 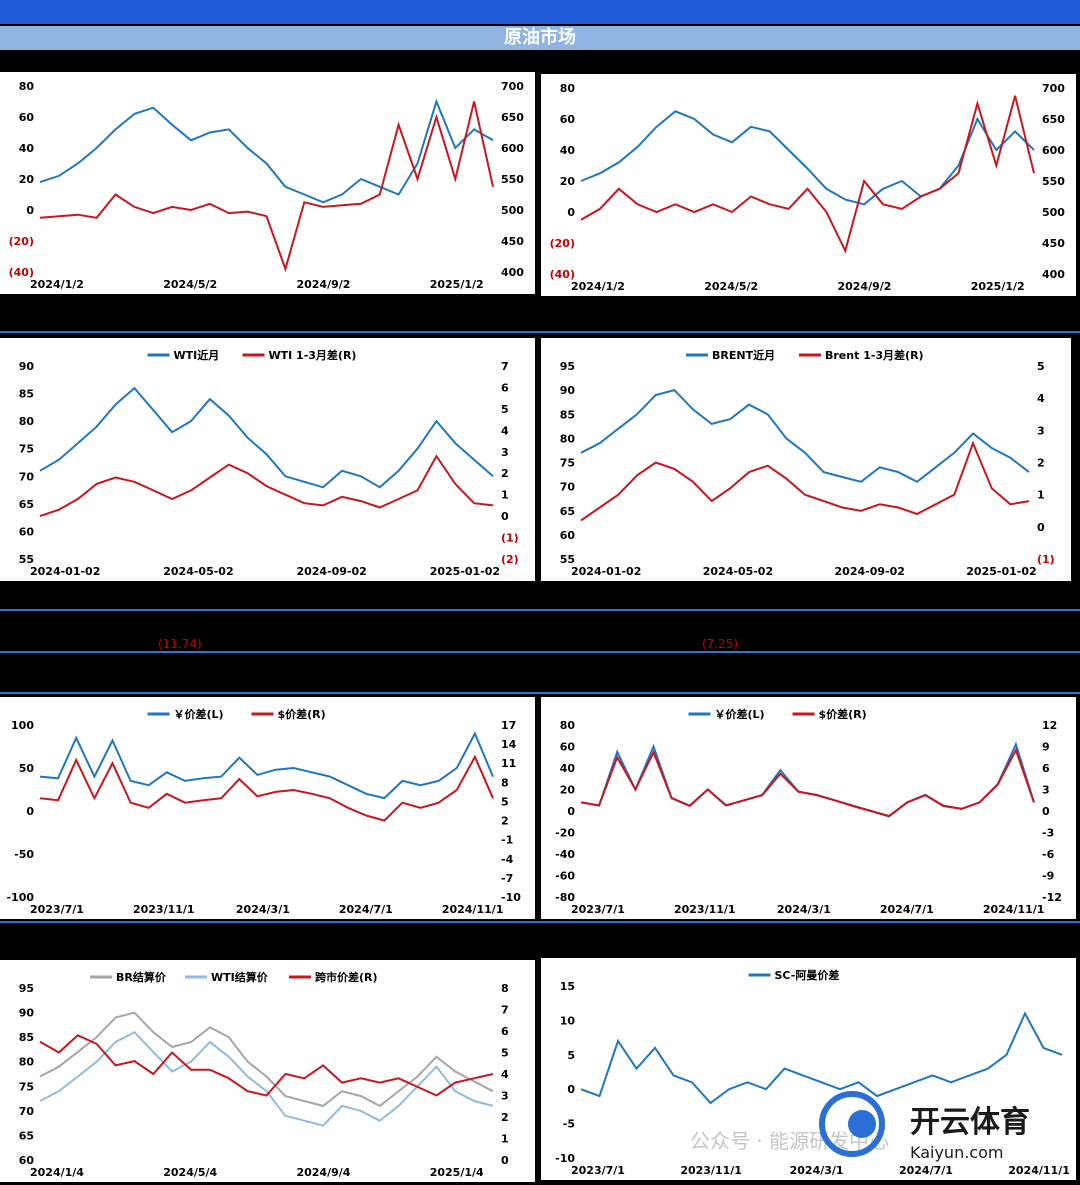 I want to click on y-left-tick-label: 85, so click(x=26, y=1037).